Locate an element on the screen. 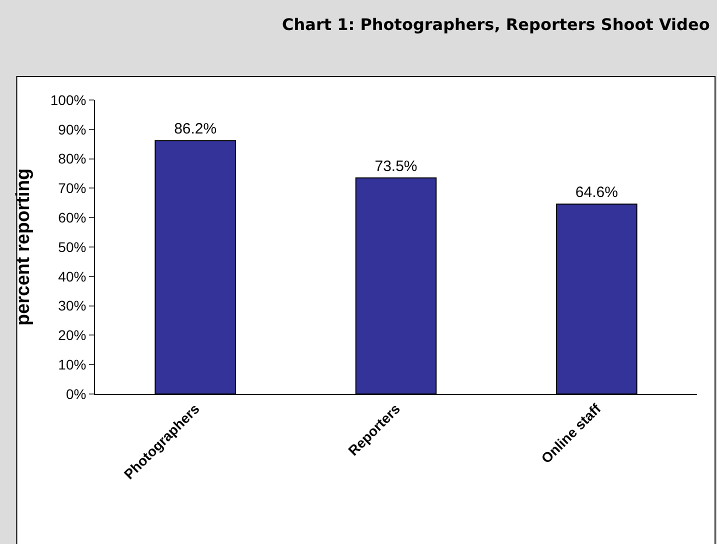 The width and height of the screenshot is (717, 544). y-tick-label: 60% is located at coordinates (72, 218).